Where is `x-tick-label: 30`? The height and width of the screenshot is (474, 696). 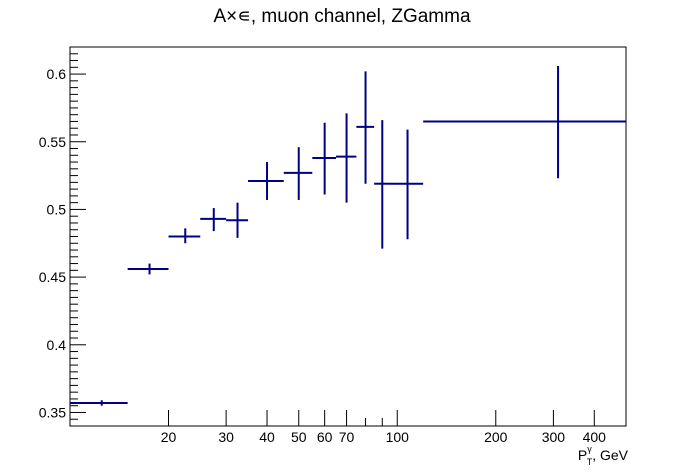
x-tick-label: 30 is located at coordinates (226, 437).